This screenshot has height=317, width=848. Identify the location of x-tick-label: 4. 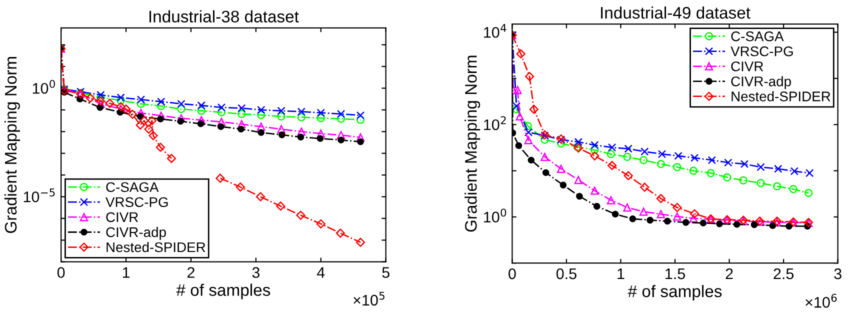
(320, 272).